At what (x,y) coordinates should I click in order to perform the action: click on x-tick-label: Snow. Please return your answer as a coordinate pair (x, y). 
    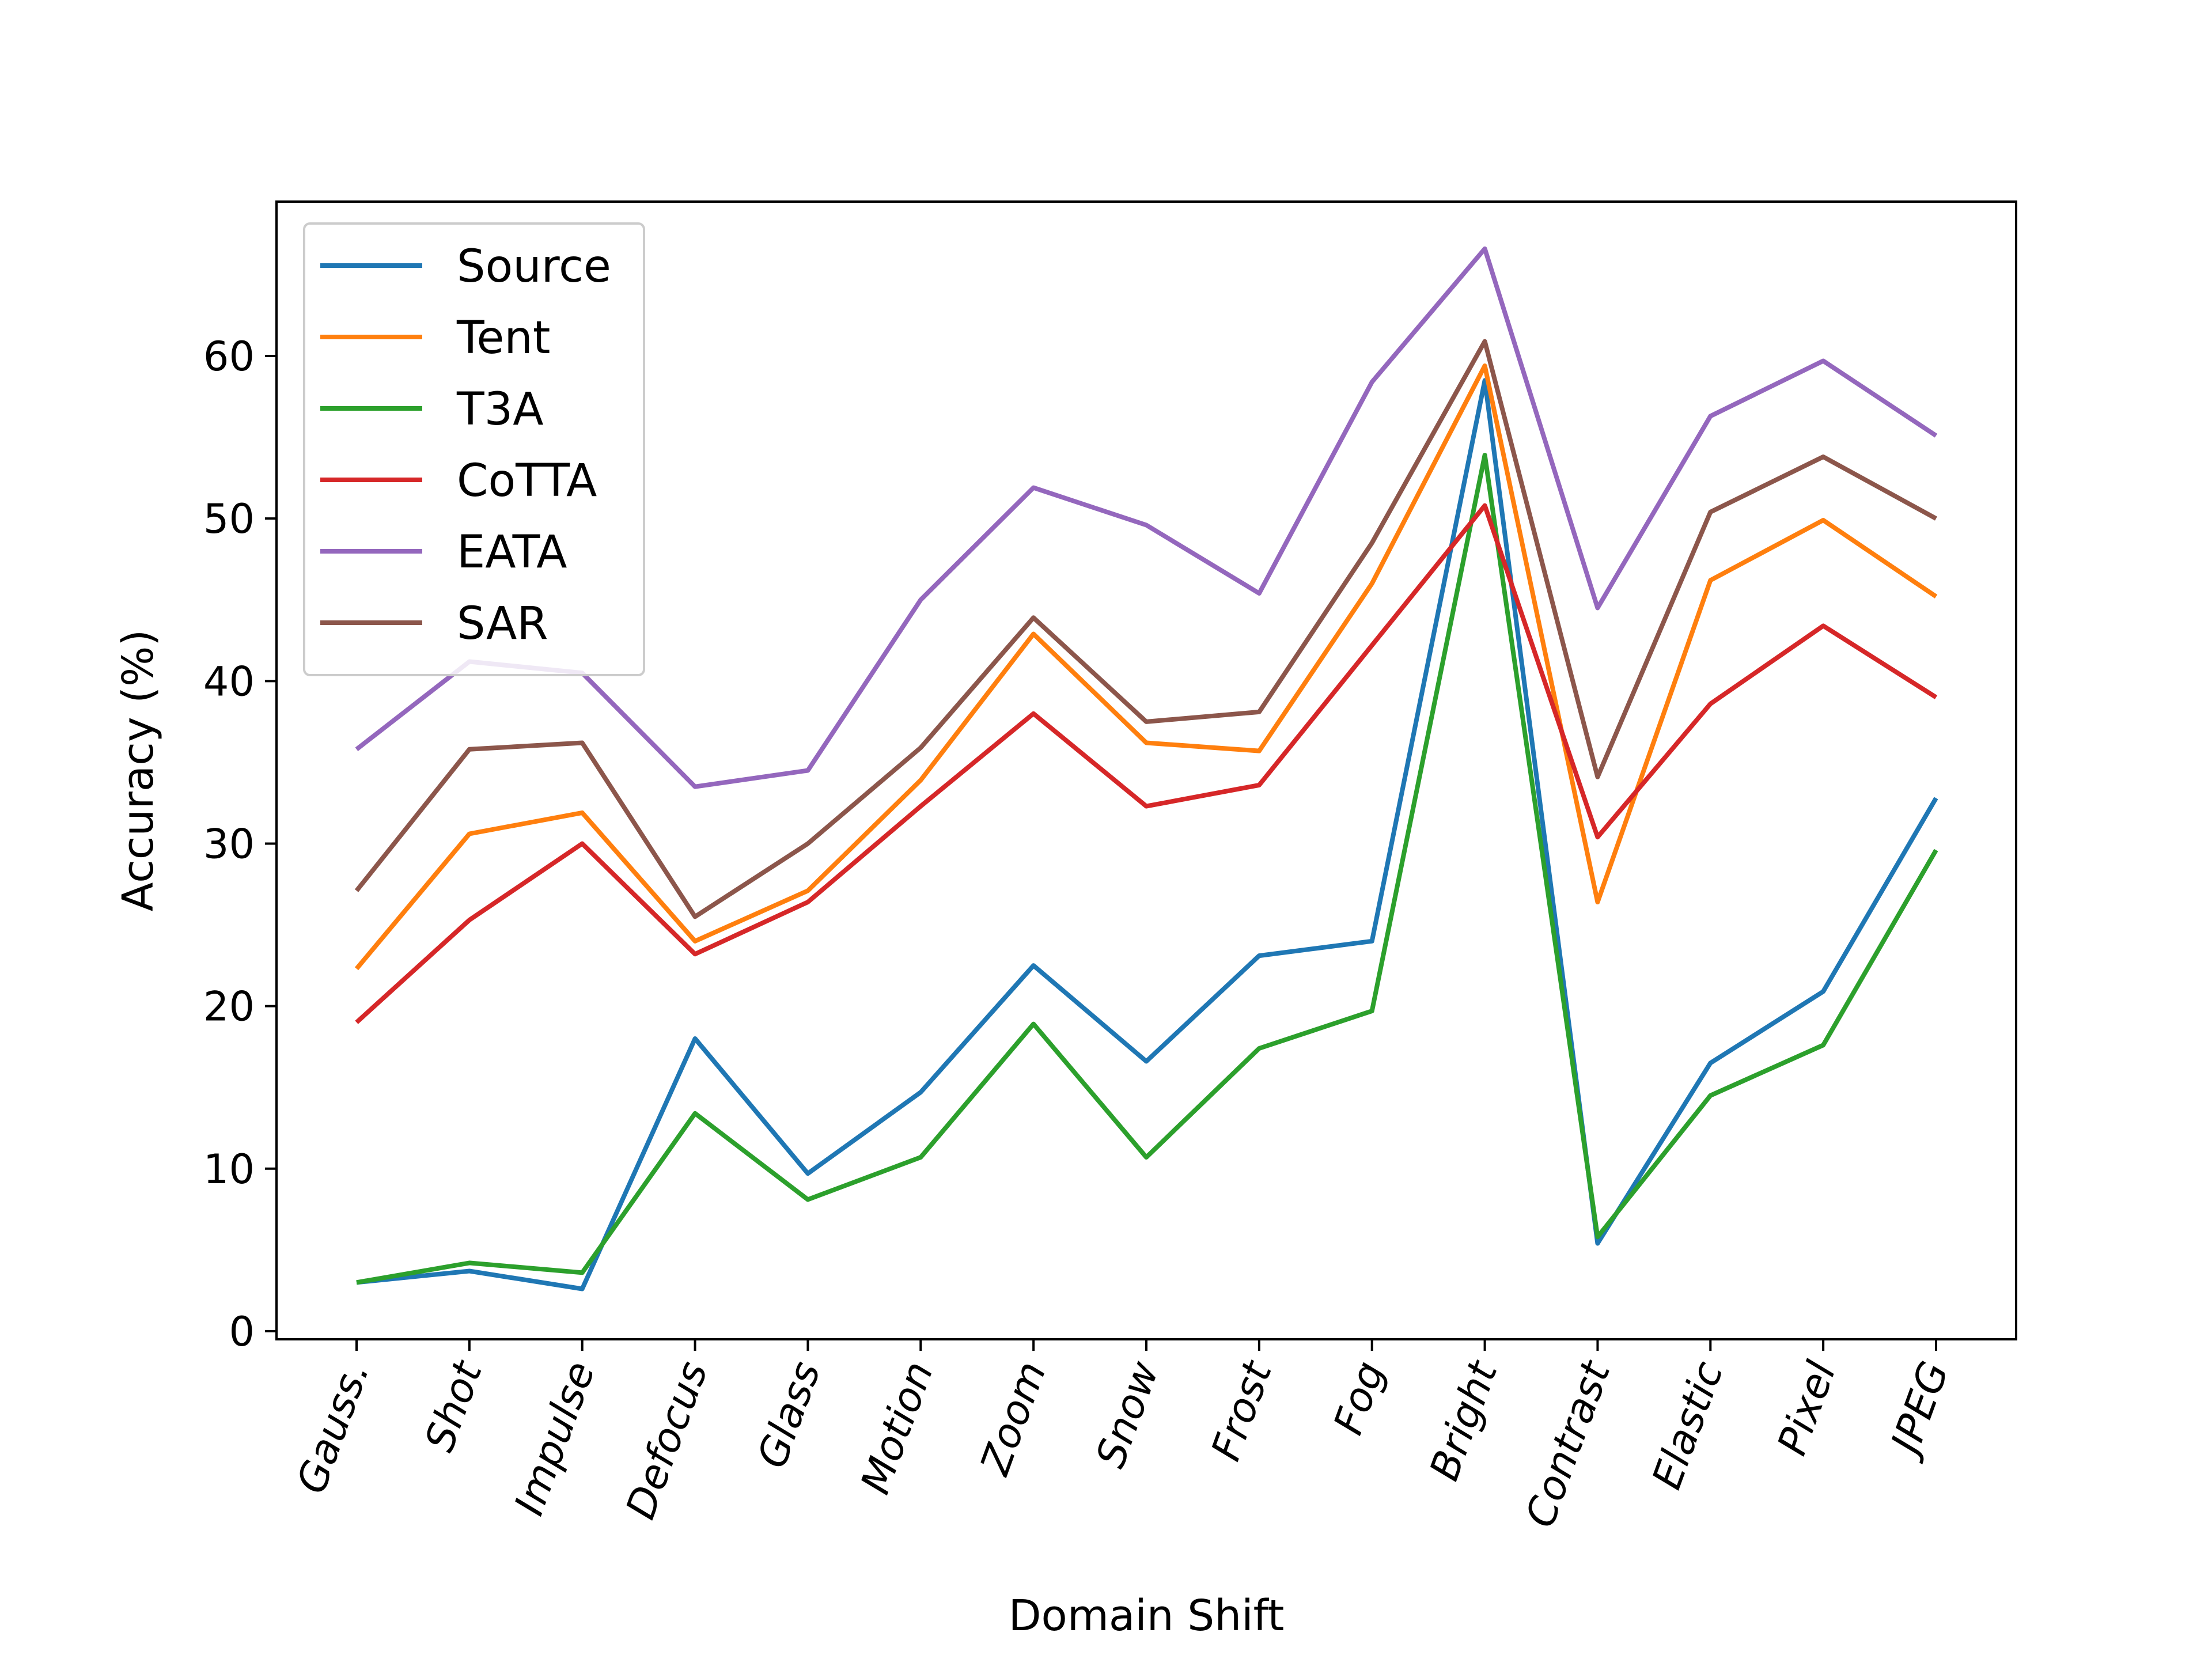
    Looking at the image, I should click on (1127, 1414).